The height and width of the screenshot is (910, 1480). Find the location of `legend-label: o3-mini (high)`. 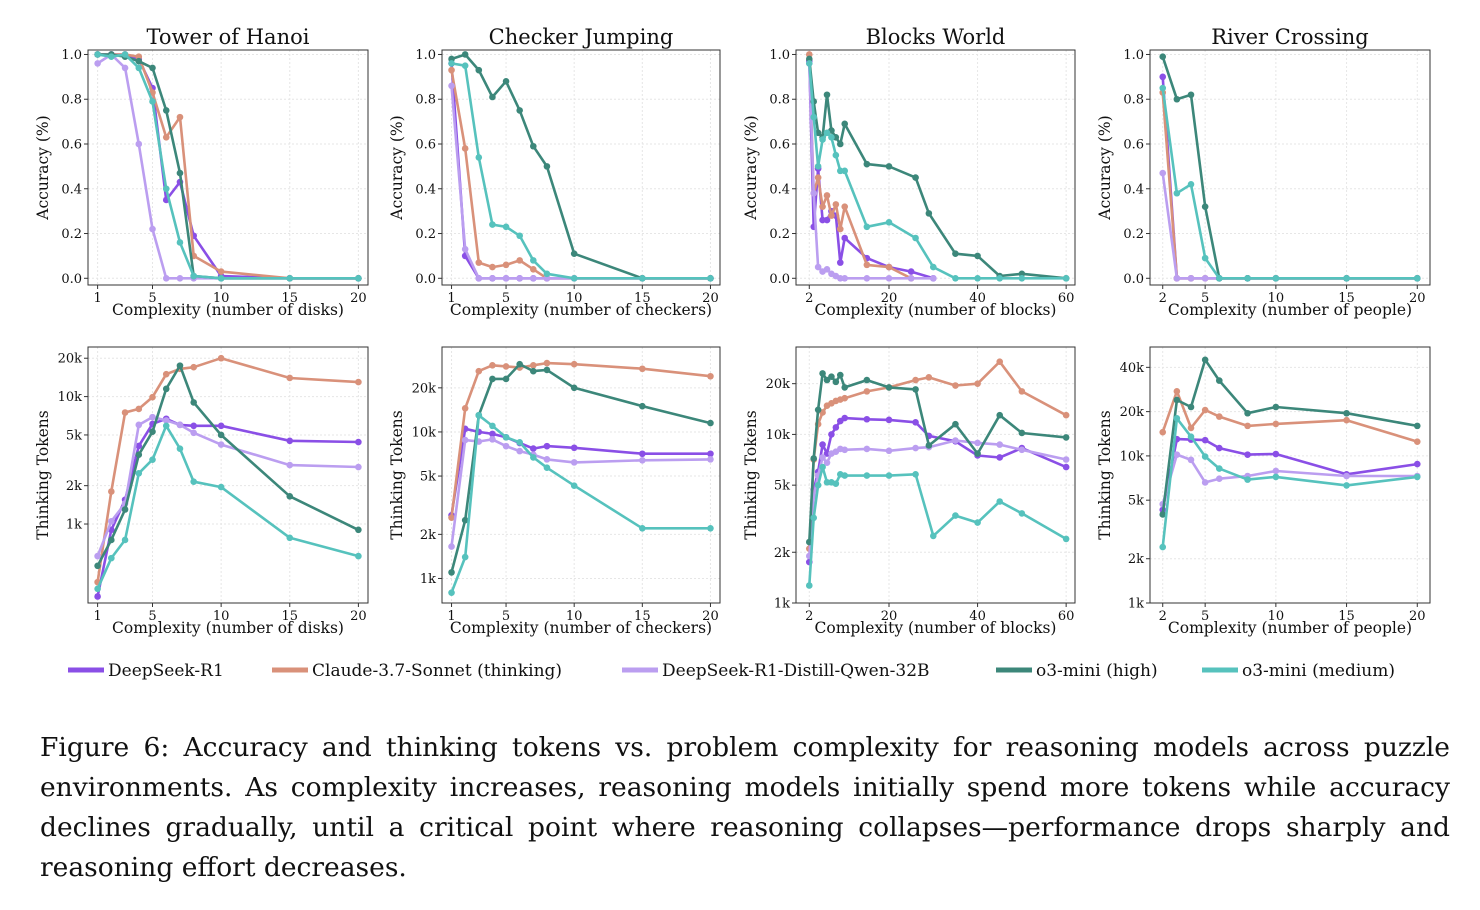

legend-label: o3-mini (high) is located at coordinates (1097, 671).